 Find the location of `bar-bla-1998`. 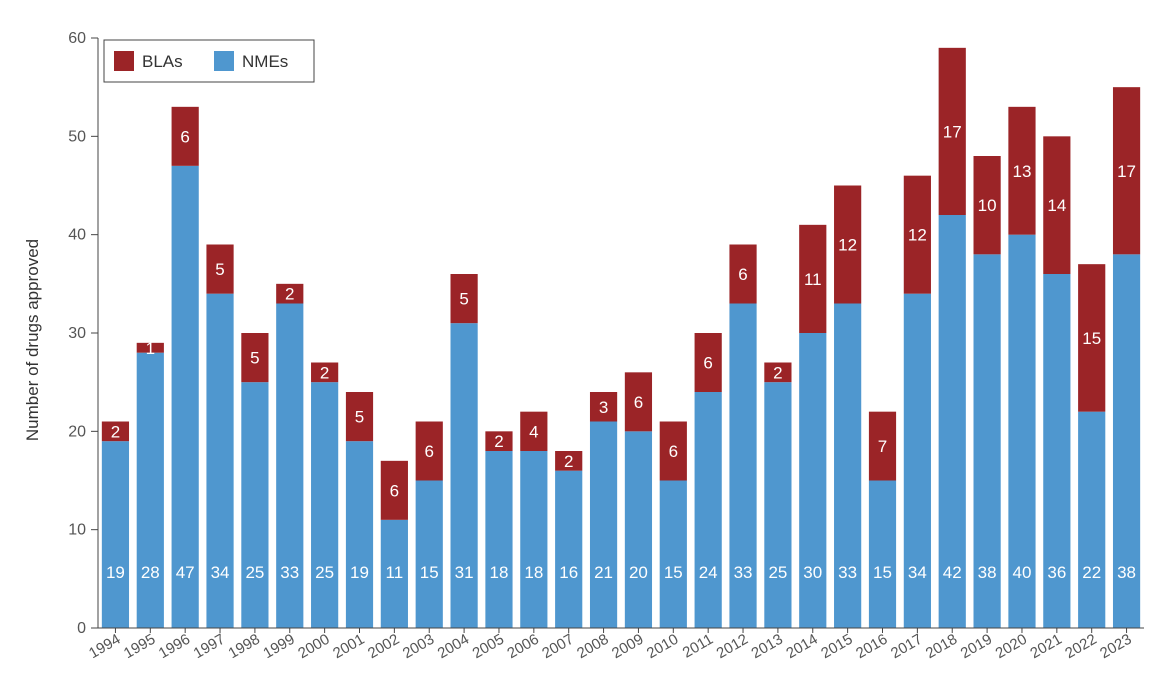

bar-bla-1998 is located at coordinates (255, 358).